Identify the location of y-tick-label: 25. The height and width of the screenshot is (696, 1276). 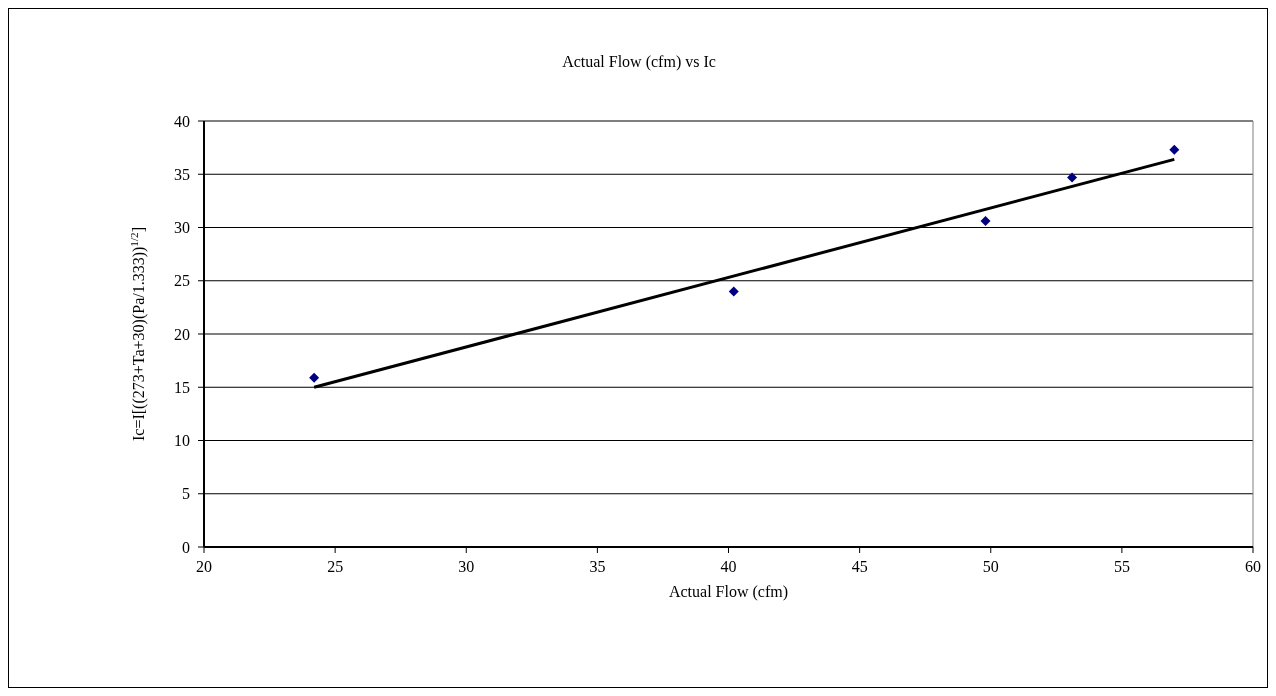
(182, 281).